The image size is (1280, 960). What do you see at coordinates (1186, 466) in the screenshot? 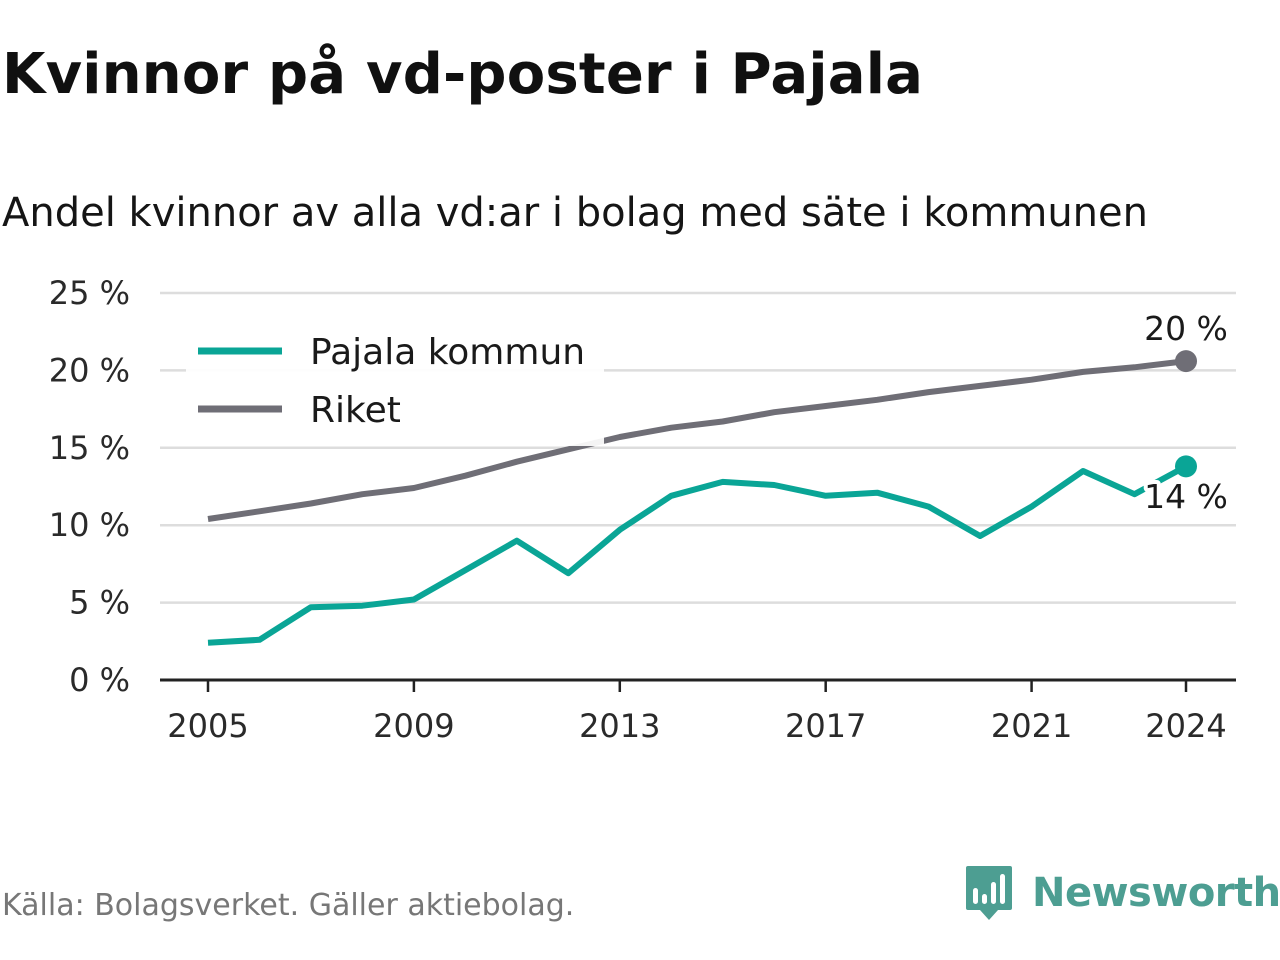
I see `end-point-pajala` at bounding box center [1186, 466].